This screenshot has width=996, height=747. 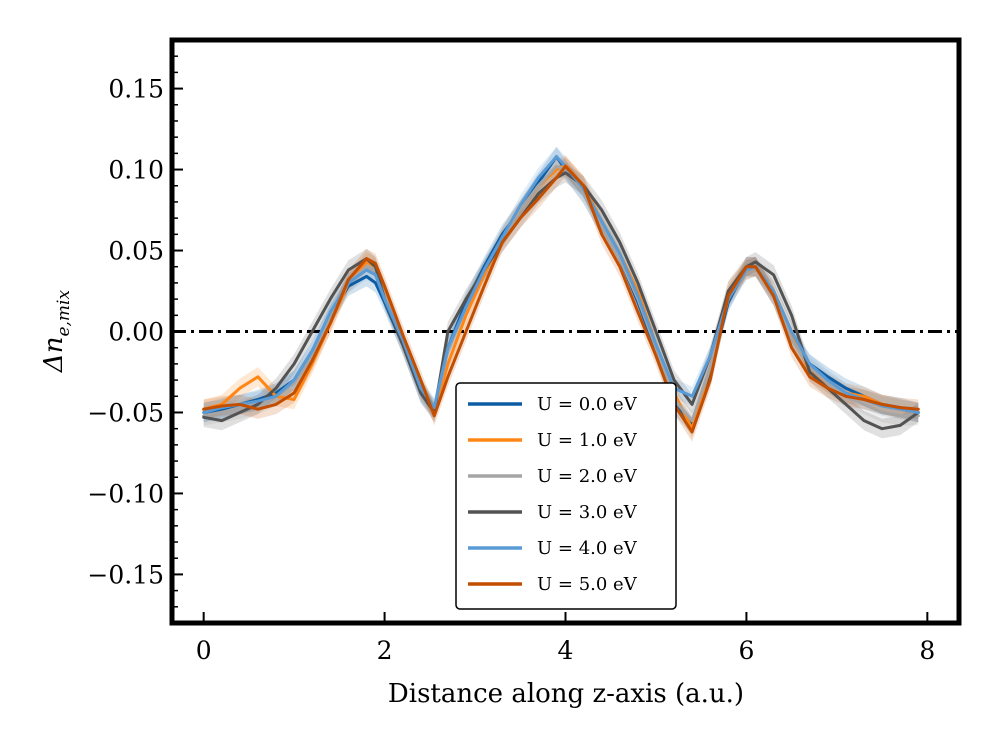 I want to click on legend-label: U = 3.0 eV, so click(x=587, y=512).